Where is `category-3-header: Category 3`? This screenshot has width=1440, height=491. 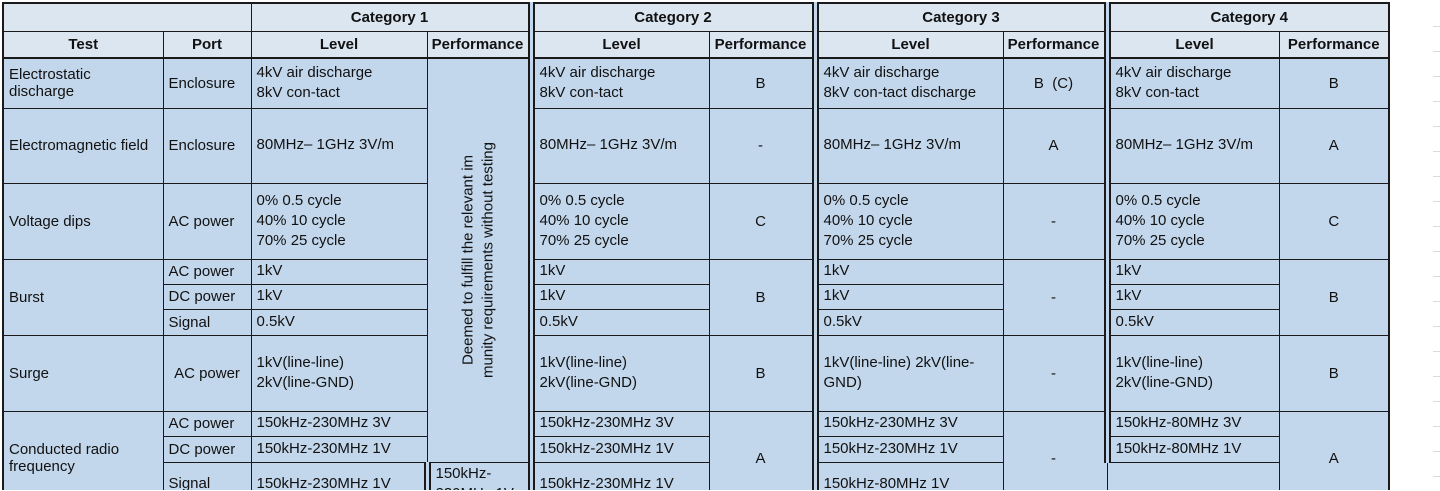 category-3-header: Category 3 is located at coordinates (959, 17).